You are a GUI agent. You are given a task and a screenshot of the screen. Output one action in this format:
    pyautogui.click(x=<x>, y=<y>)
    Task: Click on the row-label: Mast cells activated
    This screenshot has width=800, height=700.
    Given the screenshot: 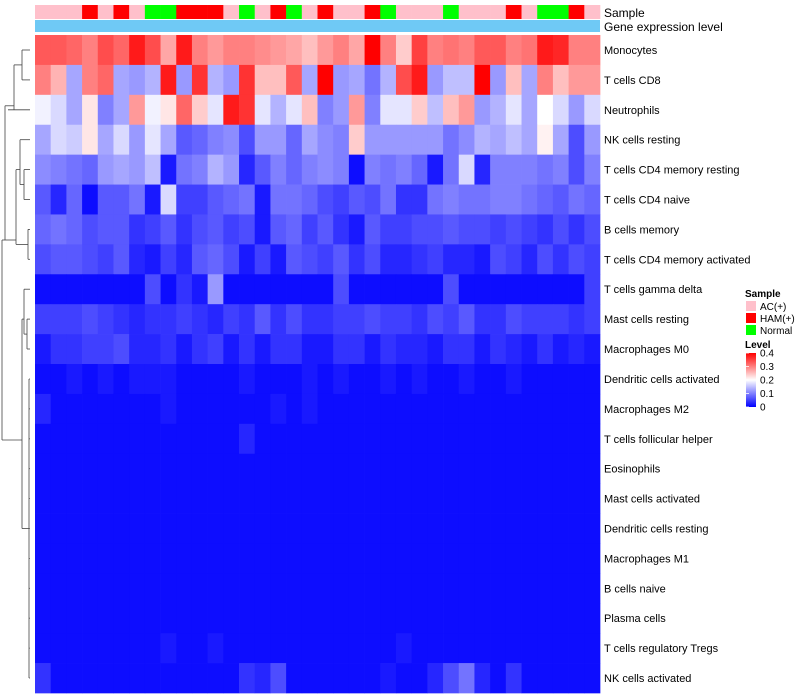 What is the action you would take?
    pyautogui.click(x=652, y=500)
    